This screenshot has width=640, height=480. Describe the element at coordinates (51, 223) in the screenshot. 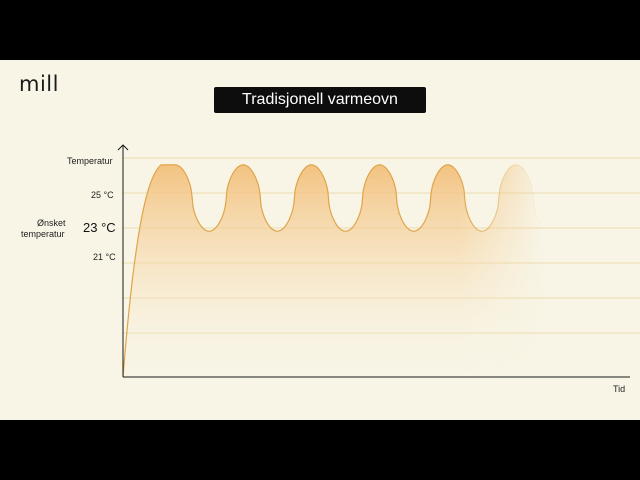

I see `target-caption-line1: Ønsket` at that location.